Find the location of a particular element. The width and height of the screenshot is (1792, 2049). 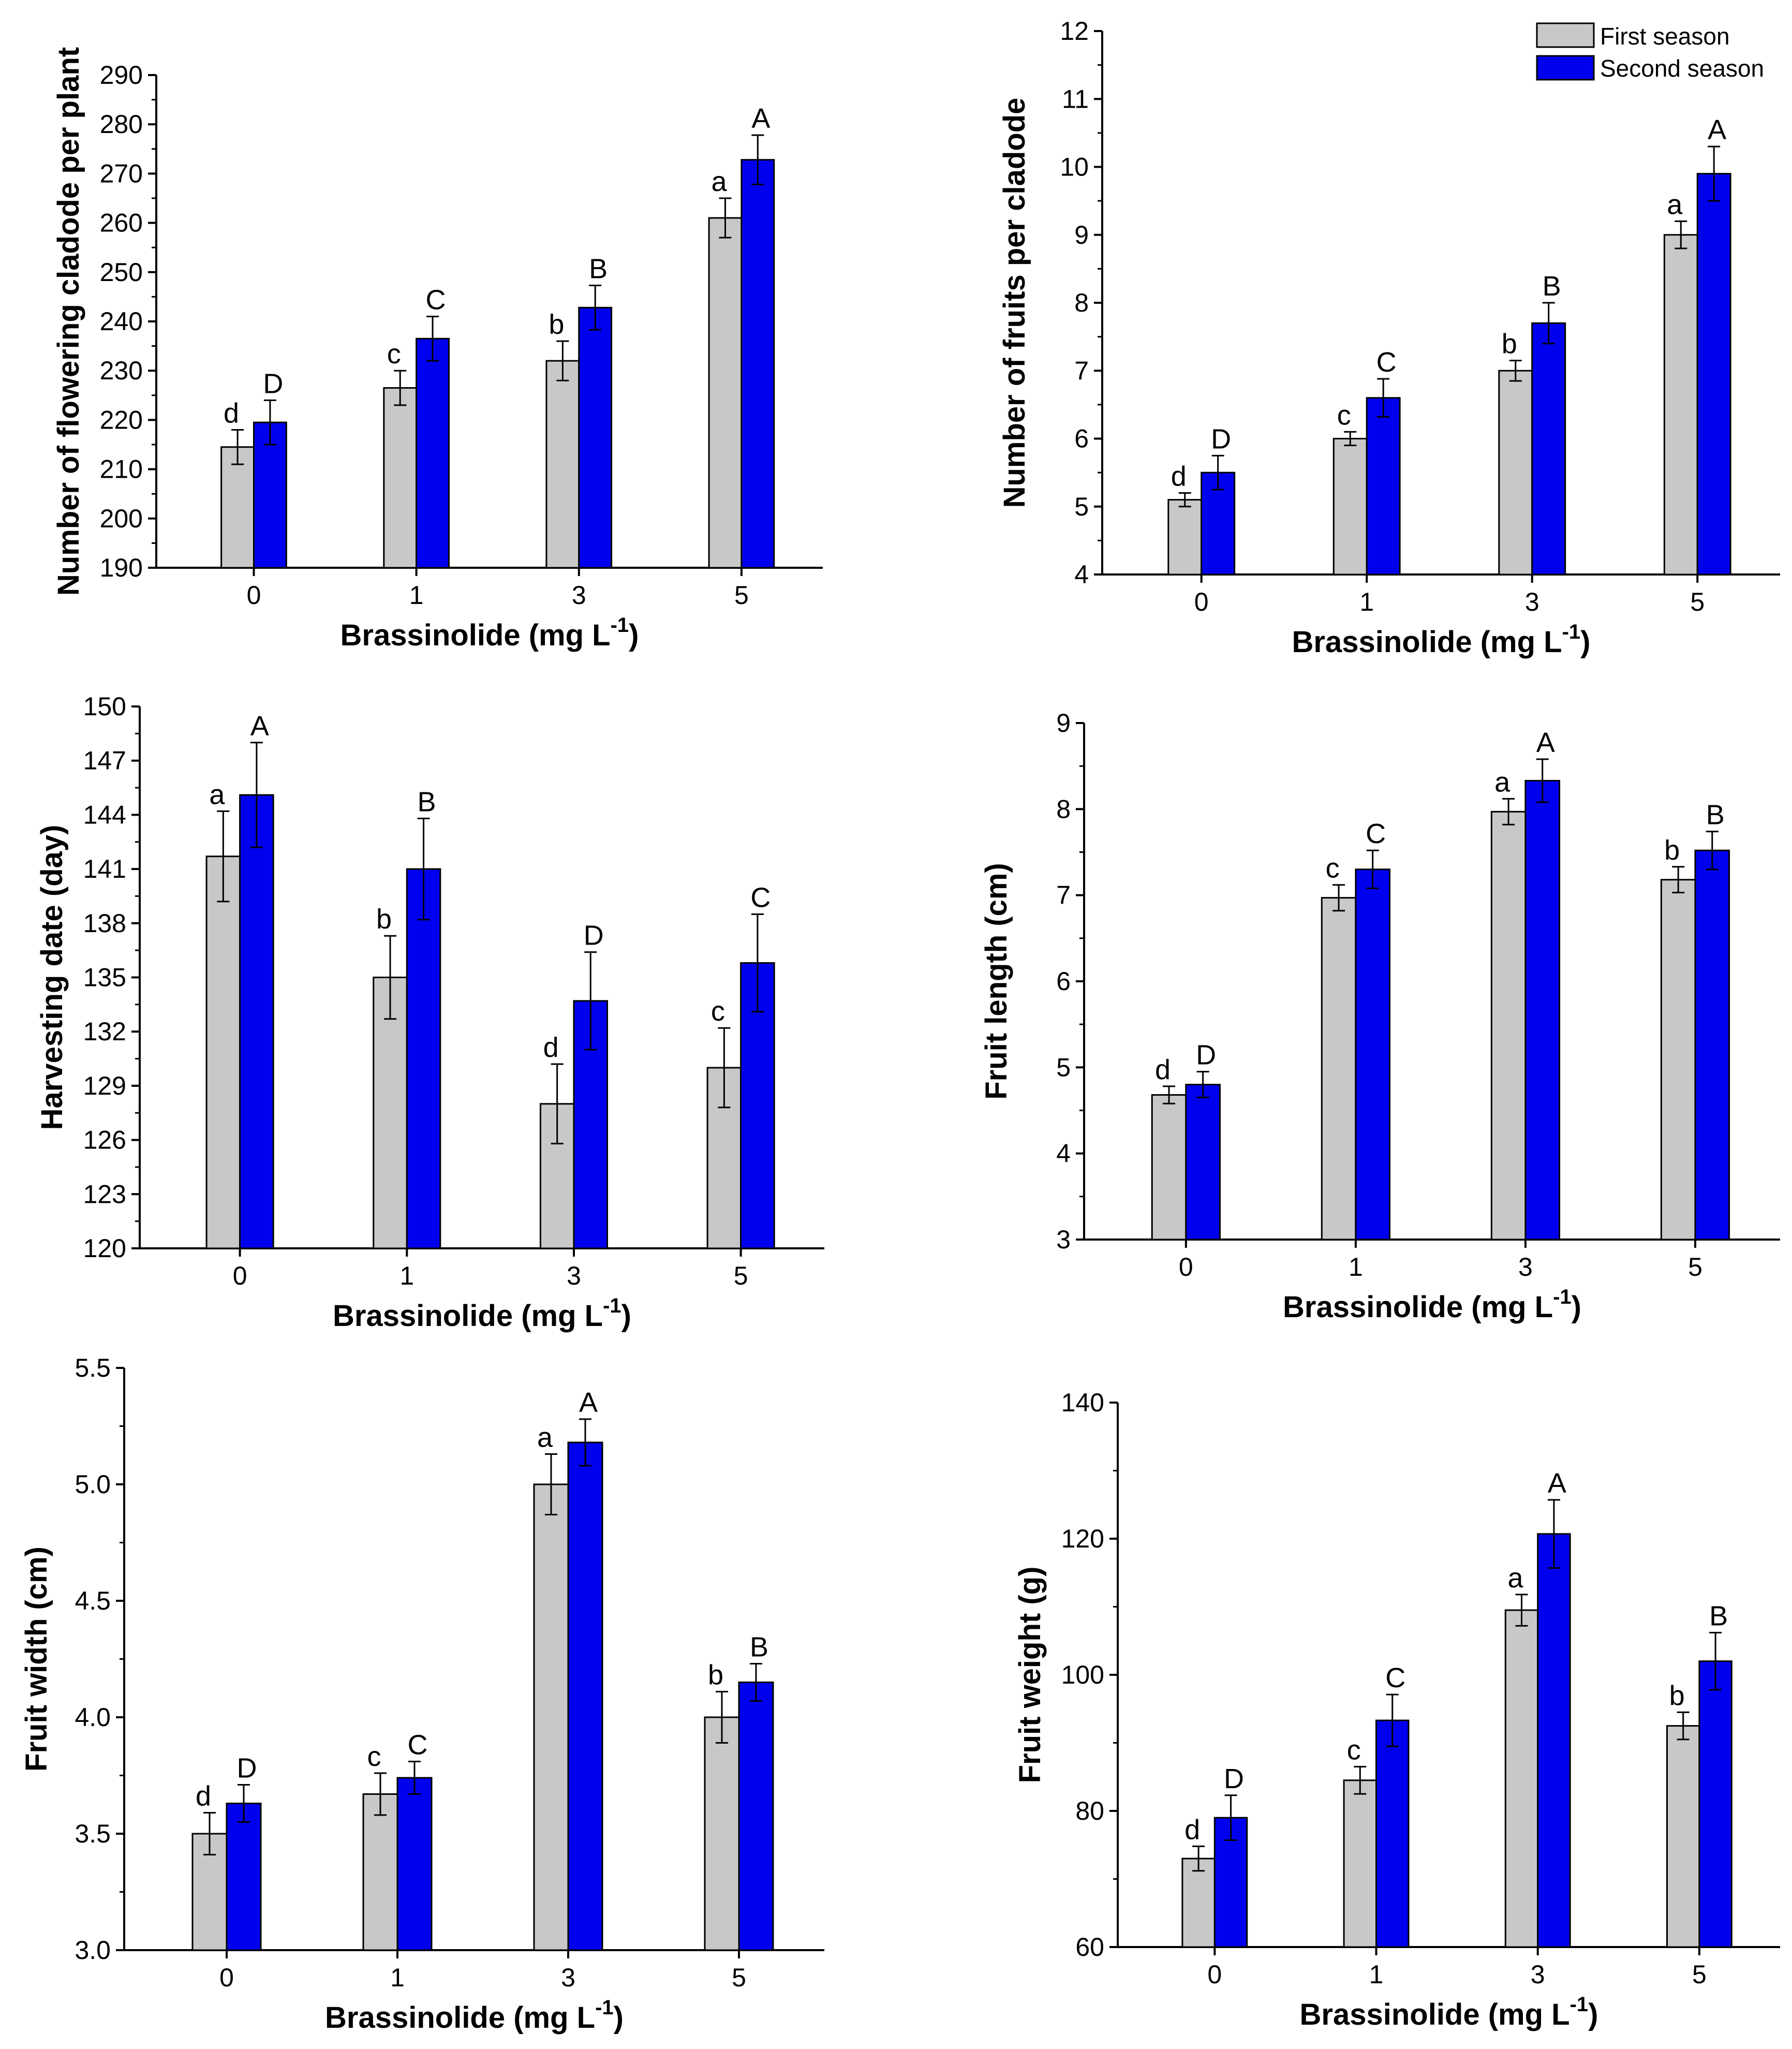

y-tick-label: 4 is located at coordinates (1081, 574).